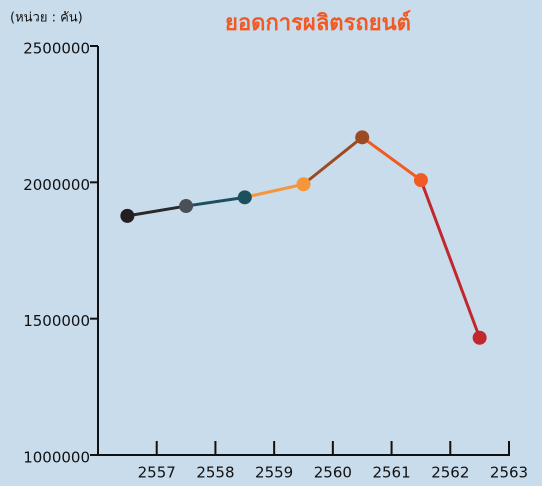 This screenshot has width=542, height=486. What do you see at coordinates (450, 473) in the screenshot?
I see `x-tick-label: 2562` at bounding box center [450, 473].